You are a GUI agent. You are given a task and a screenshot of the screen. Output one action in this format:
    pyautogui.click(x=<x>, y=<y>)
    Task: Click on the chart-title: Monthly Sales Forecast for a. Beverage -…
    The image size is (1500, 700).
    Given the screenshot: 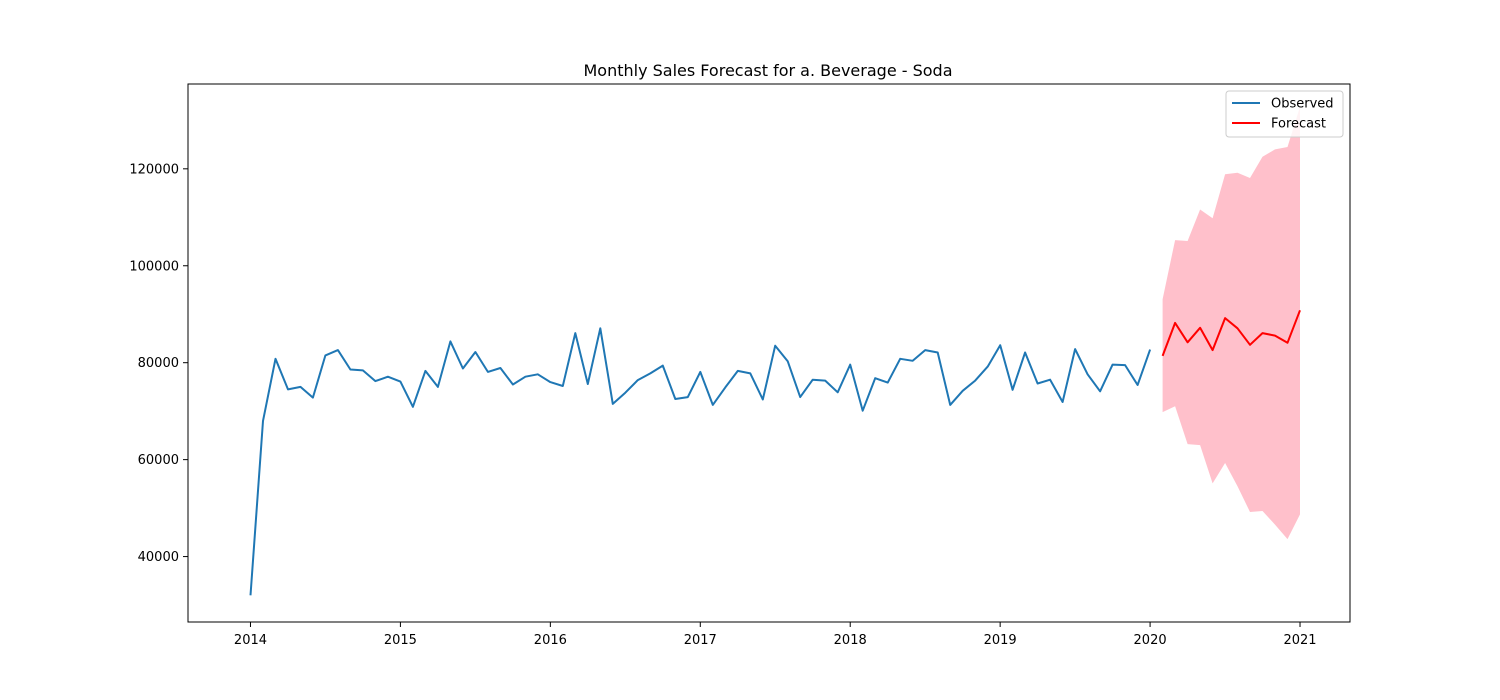 What is the action you would take?
    pyautogui.click(x=767, y=70)
    